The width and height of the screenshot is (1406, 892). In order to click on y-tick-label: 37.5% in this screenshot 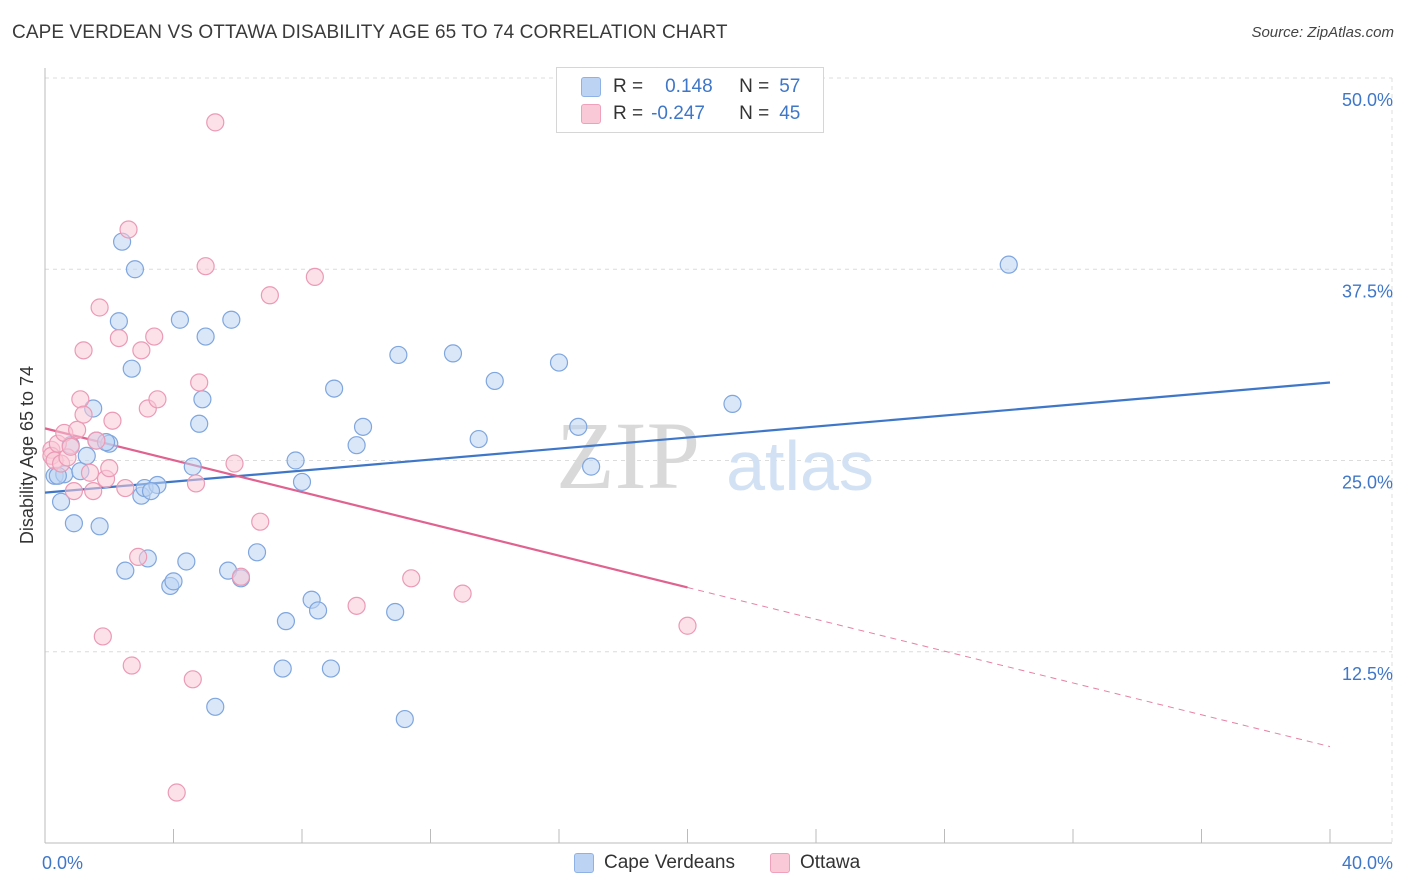, I will do `click(1367, 291)`.